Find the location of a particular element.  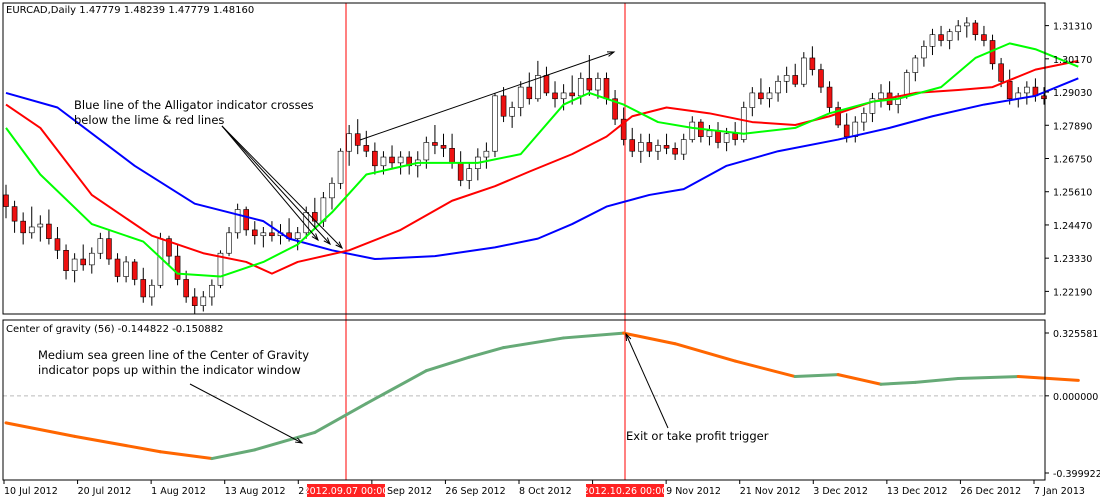

y-tick-label: 1.27890 is located at coordinates (1072, 126).